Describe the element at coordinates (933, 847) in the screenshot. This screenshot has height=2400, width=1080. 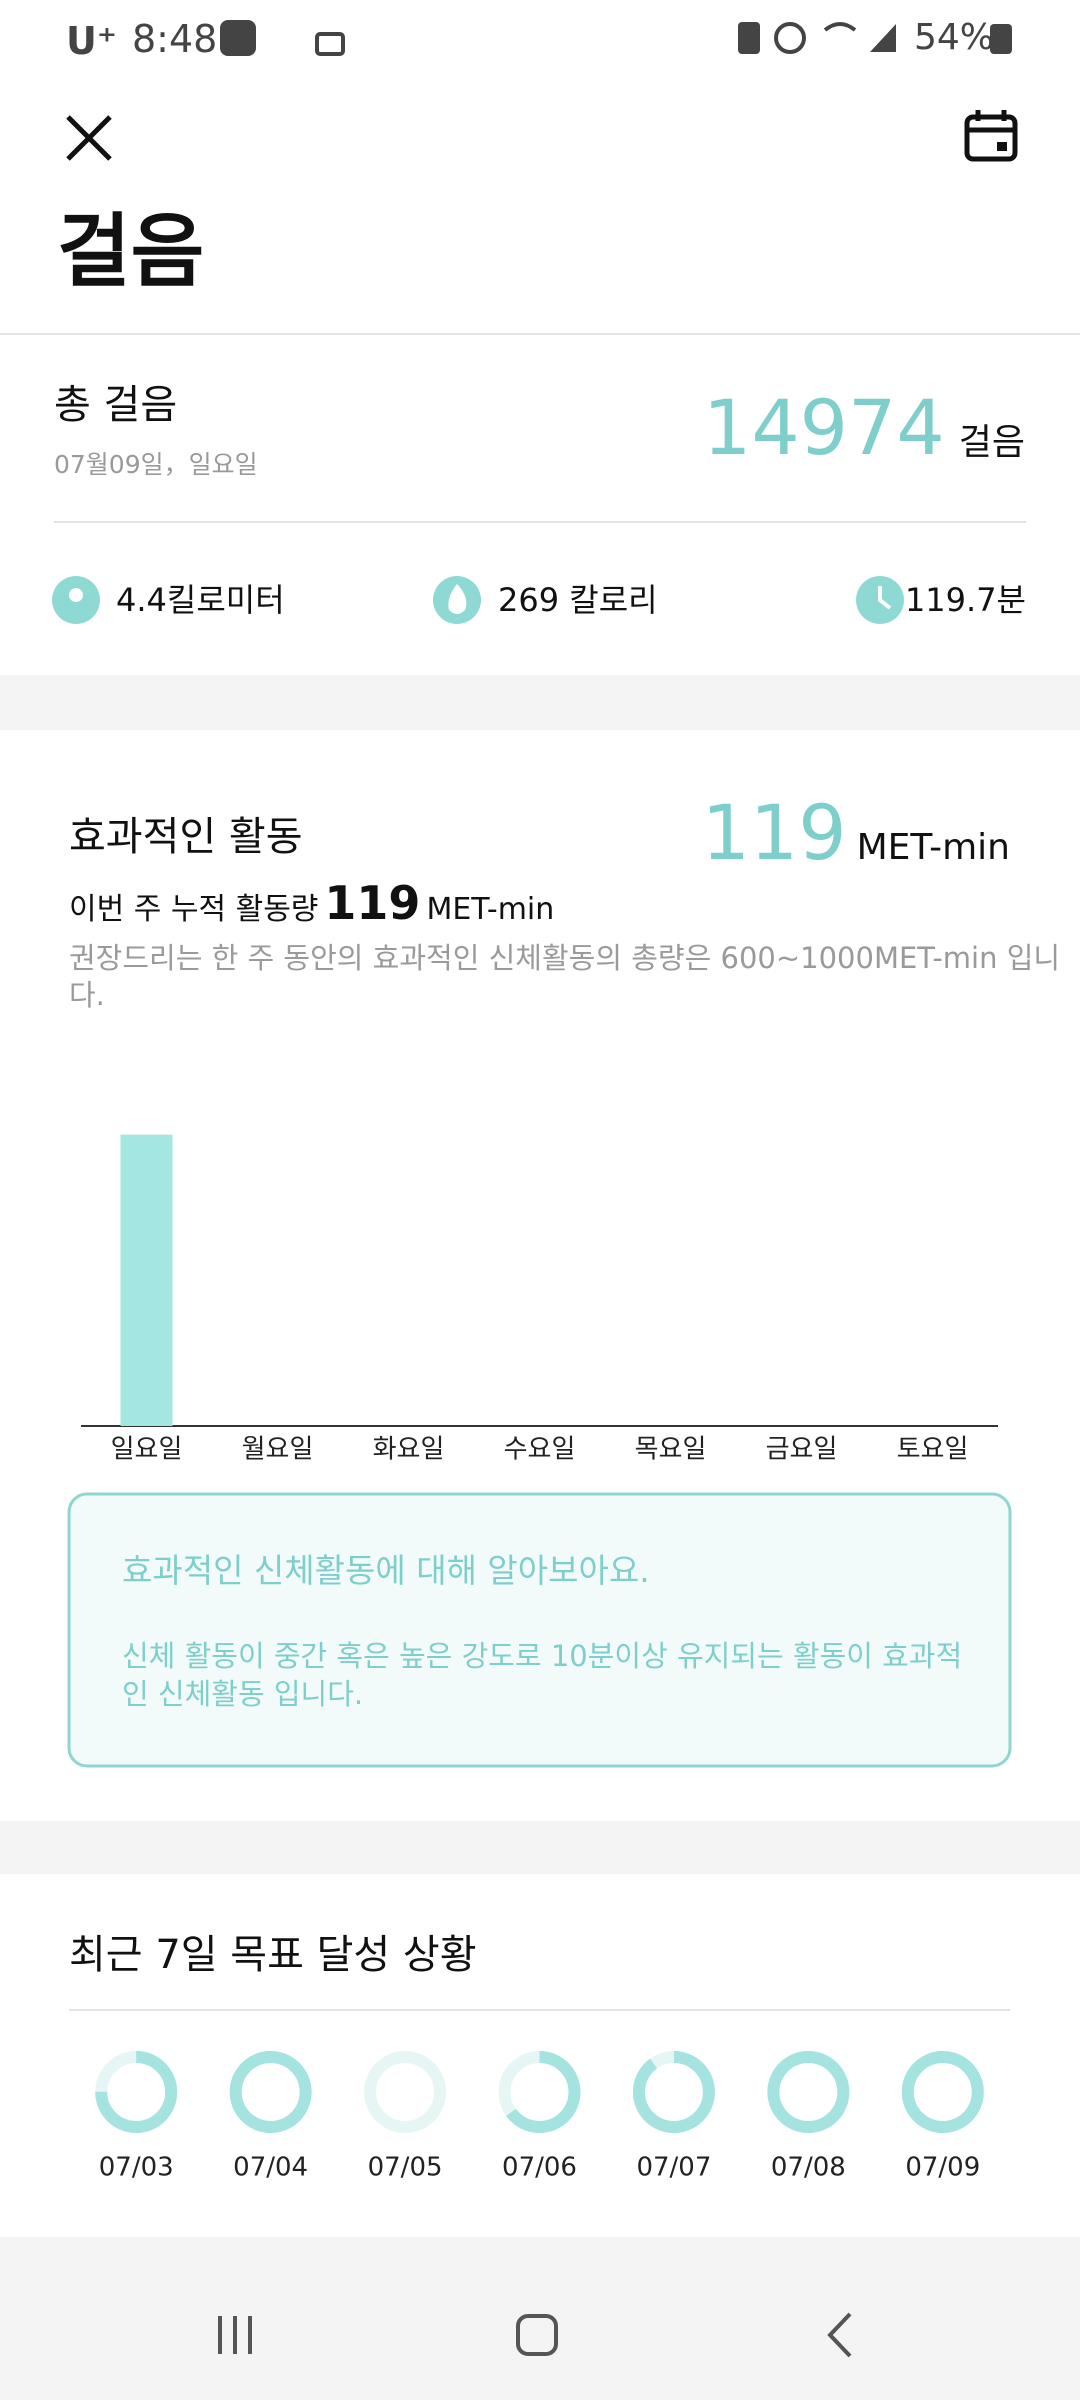
I see `activity-unit: MET-min` at that location.